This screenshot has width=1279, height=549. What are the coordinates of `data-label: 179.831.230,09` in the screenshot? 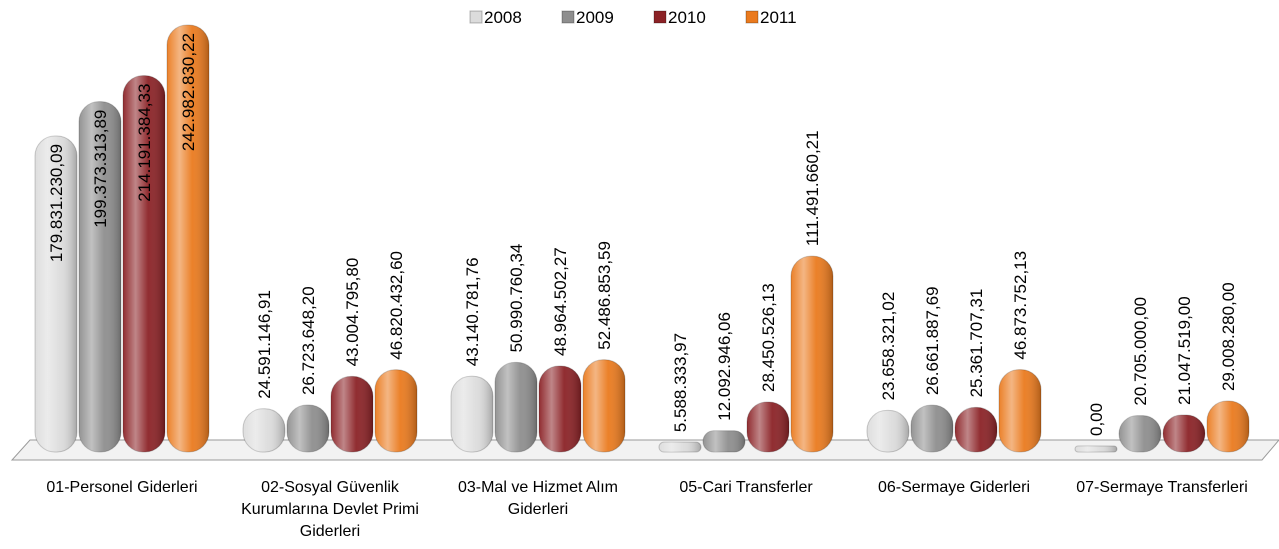 It's located at (56, 203).